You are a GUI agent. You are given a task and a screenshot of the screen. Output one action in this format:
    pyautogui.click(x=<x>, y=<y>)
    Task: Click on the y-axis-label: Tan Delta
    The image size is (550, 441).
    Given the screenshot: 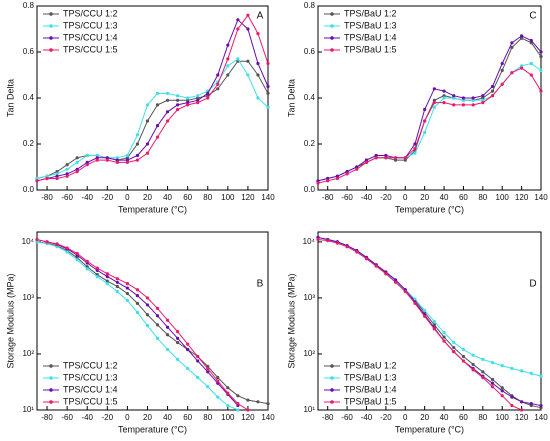 What is the action you would take?
    pyautogui.click(x=10, y=98)
    